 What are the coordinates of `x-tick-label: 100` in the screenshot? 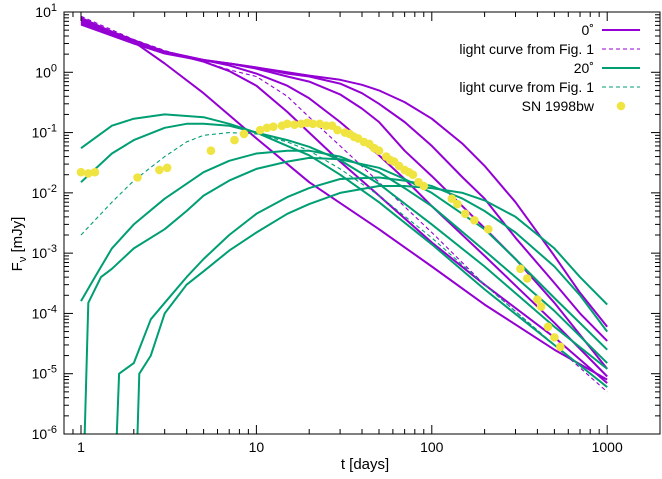 It's located at (432, 447).